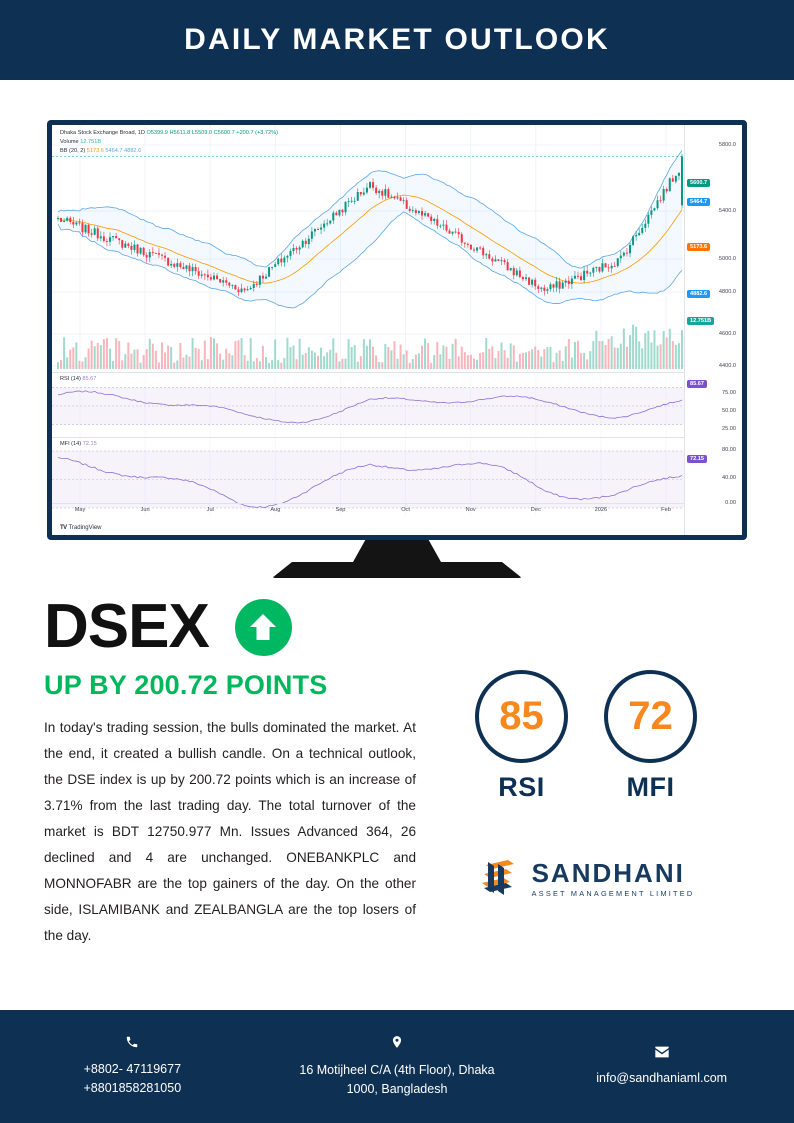  What do you see at coordinates (71, 444) in the screenshot?
I see `mfi-label: MFI (14)` at bounding box center [71, 444].